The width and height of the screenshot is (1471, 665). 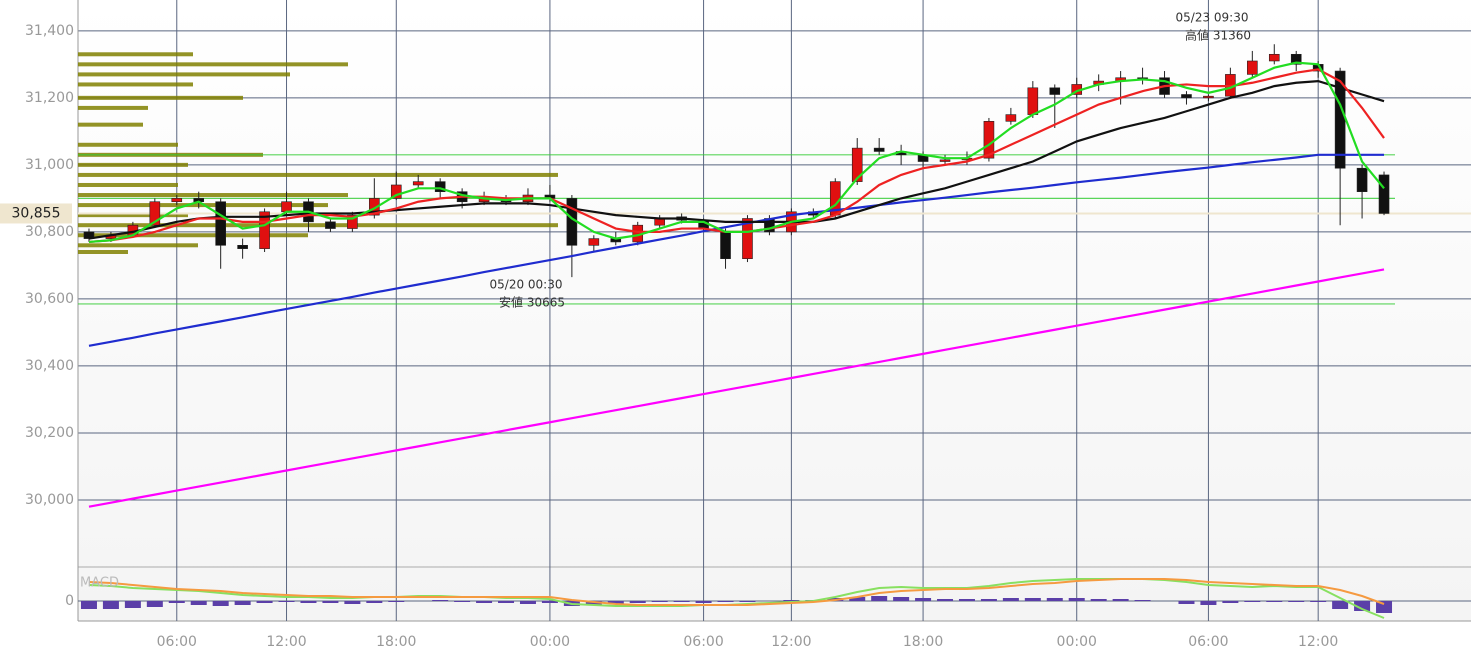 I want to click on macd-tick-label: 0, so click(x=69, y=601).